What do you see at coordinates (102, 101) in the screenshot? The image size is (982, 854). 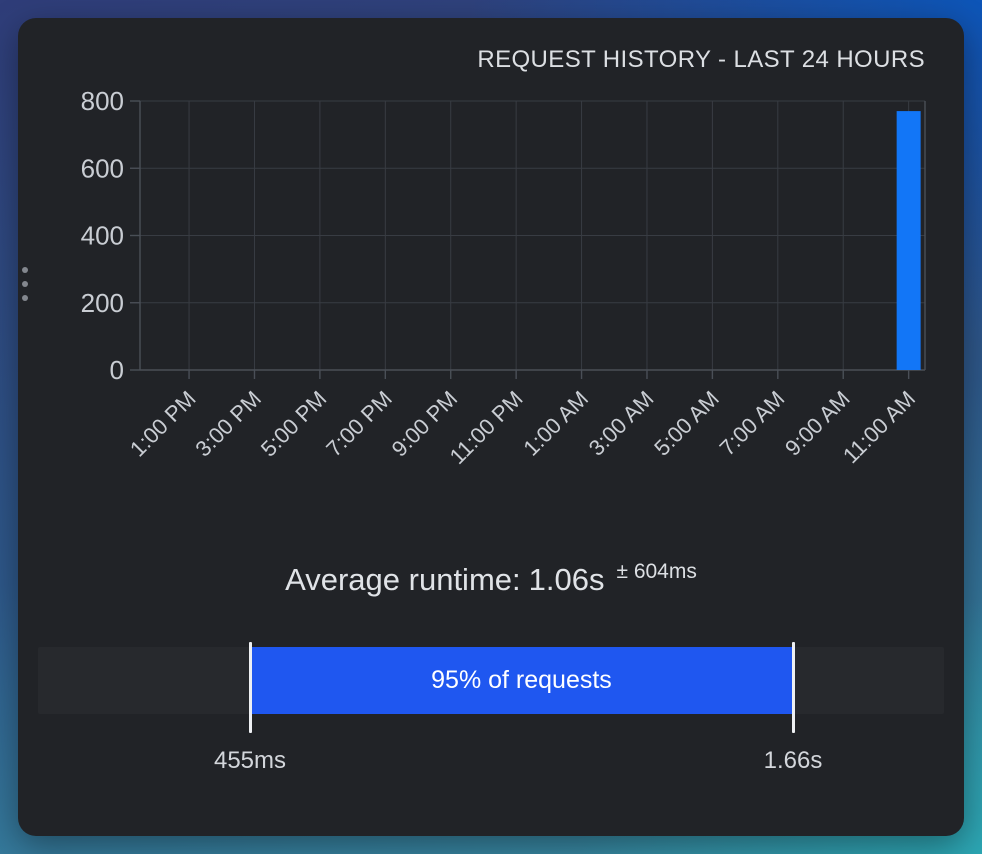 I see `svg-text: 800` at bounding box center [102, 101].